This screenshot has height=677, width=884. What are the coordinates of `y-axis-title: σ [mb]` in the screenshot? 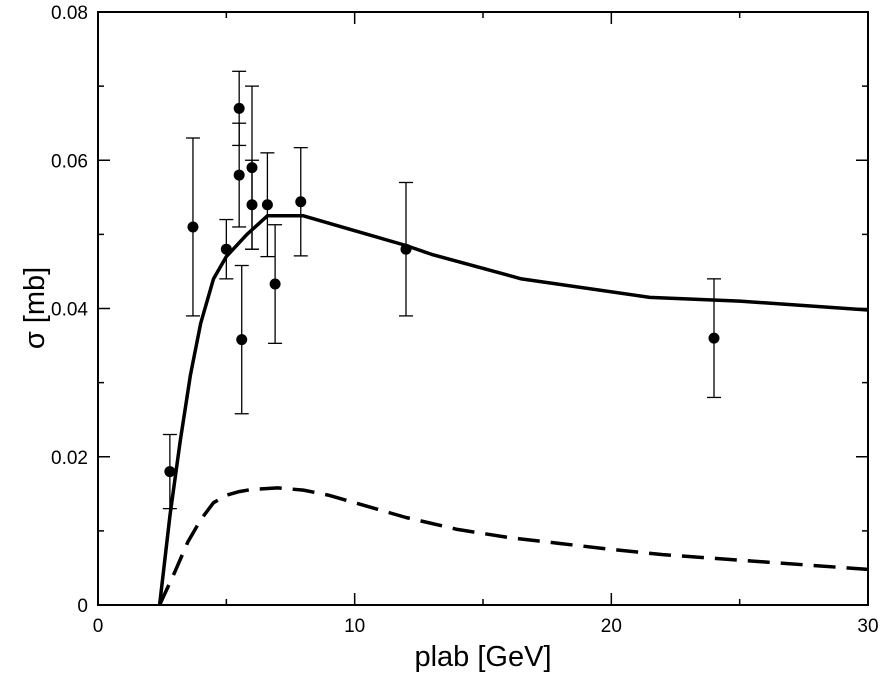 It's located at (35, 308).